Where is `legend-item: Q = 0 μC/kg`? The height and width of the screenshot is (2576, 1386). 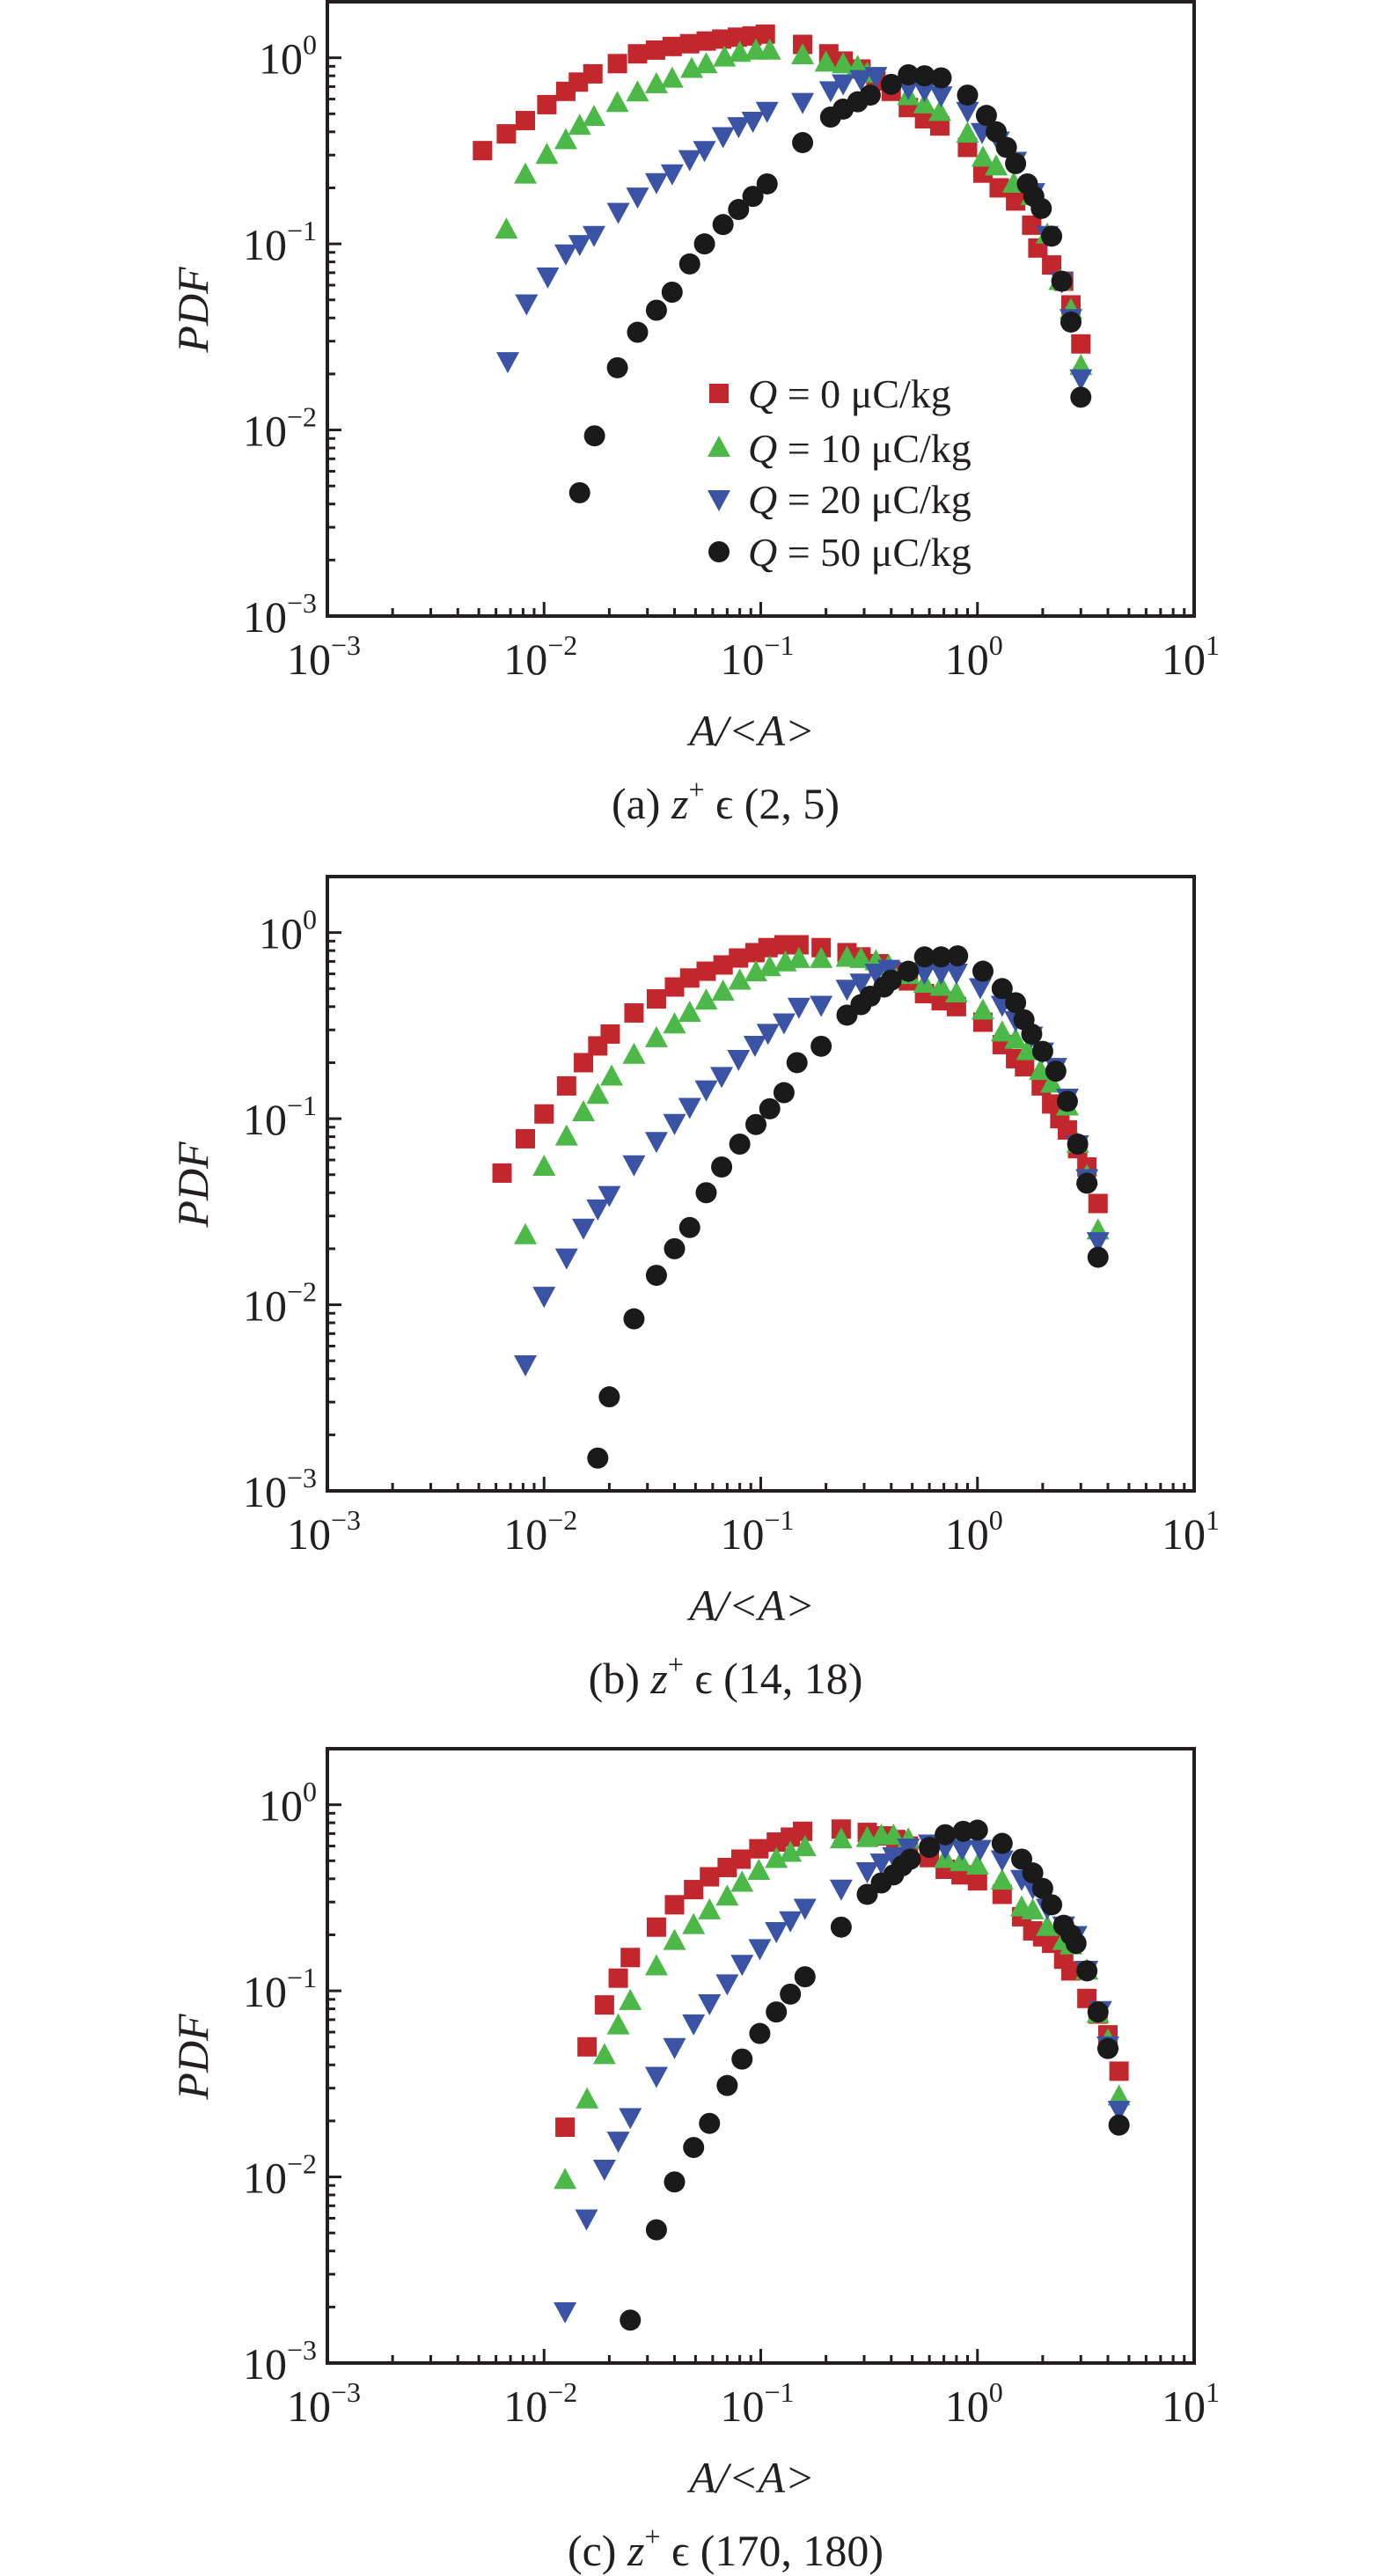 legend-item: Q = 0 μC/kg is located at coordinates (830, 393).